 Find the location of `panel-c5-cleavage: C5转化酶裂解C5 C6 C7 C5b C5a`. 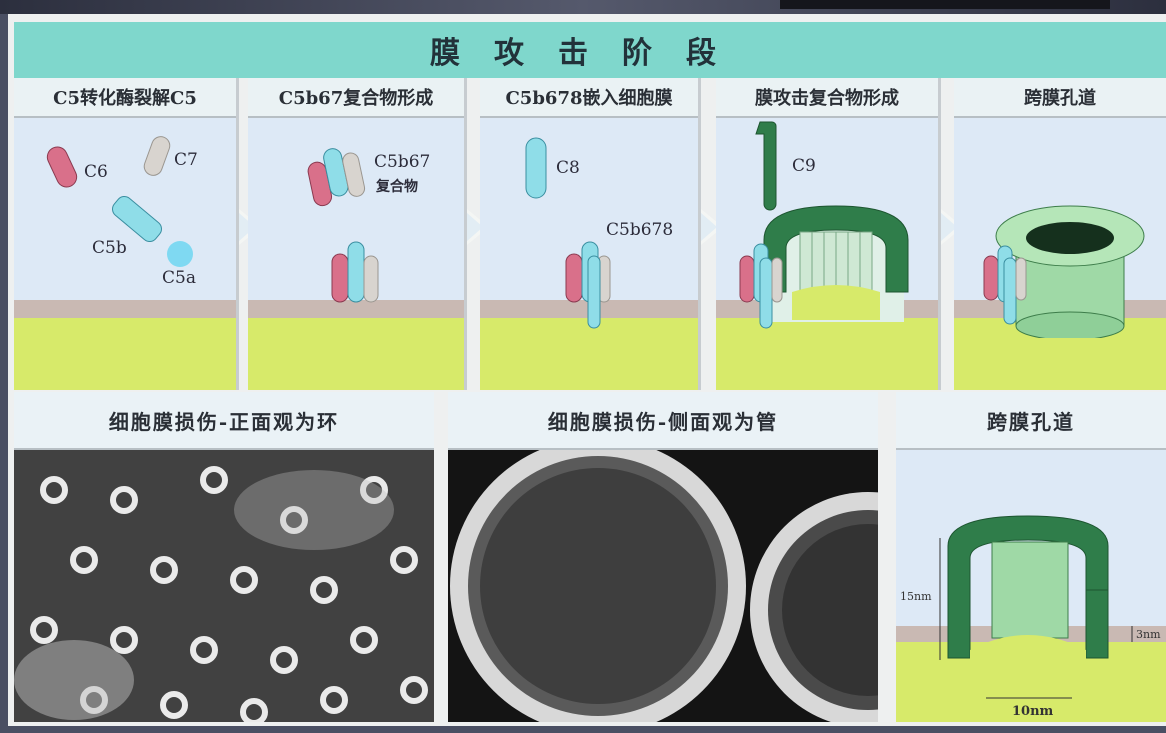

panel-c5-cleavage: C5转化酶裂解C5 C6 C7 C5b C5a is located at coordinates (126, 234).